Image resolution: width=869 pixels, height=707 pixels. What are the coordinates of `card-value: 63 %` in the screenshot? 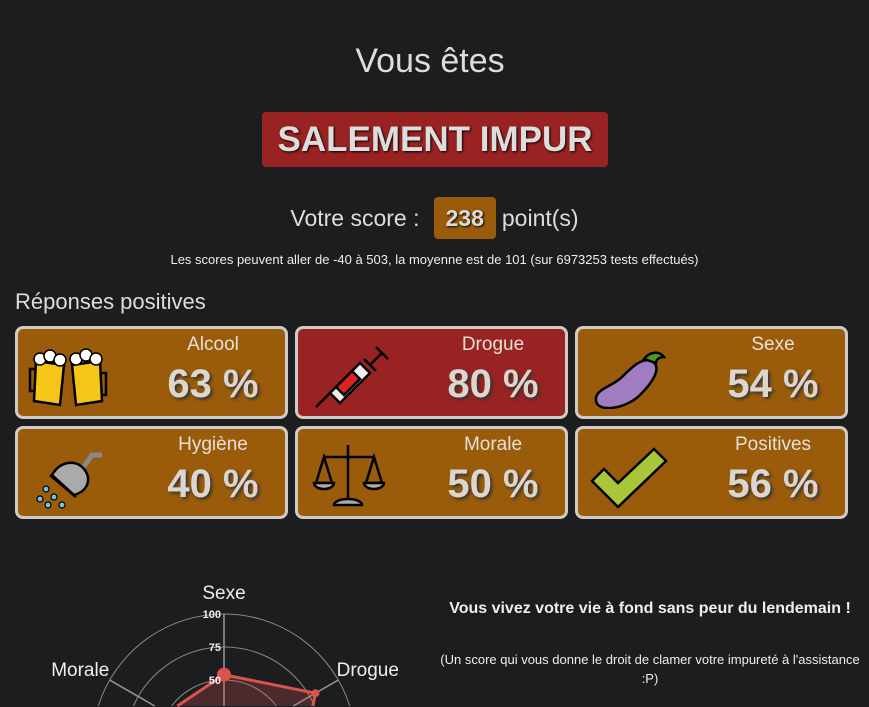 It's located at (213, 384).